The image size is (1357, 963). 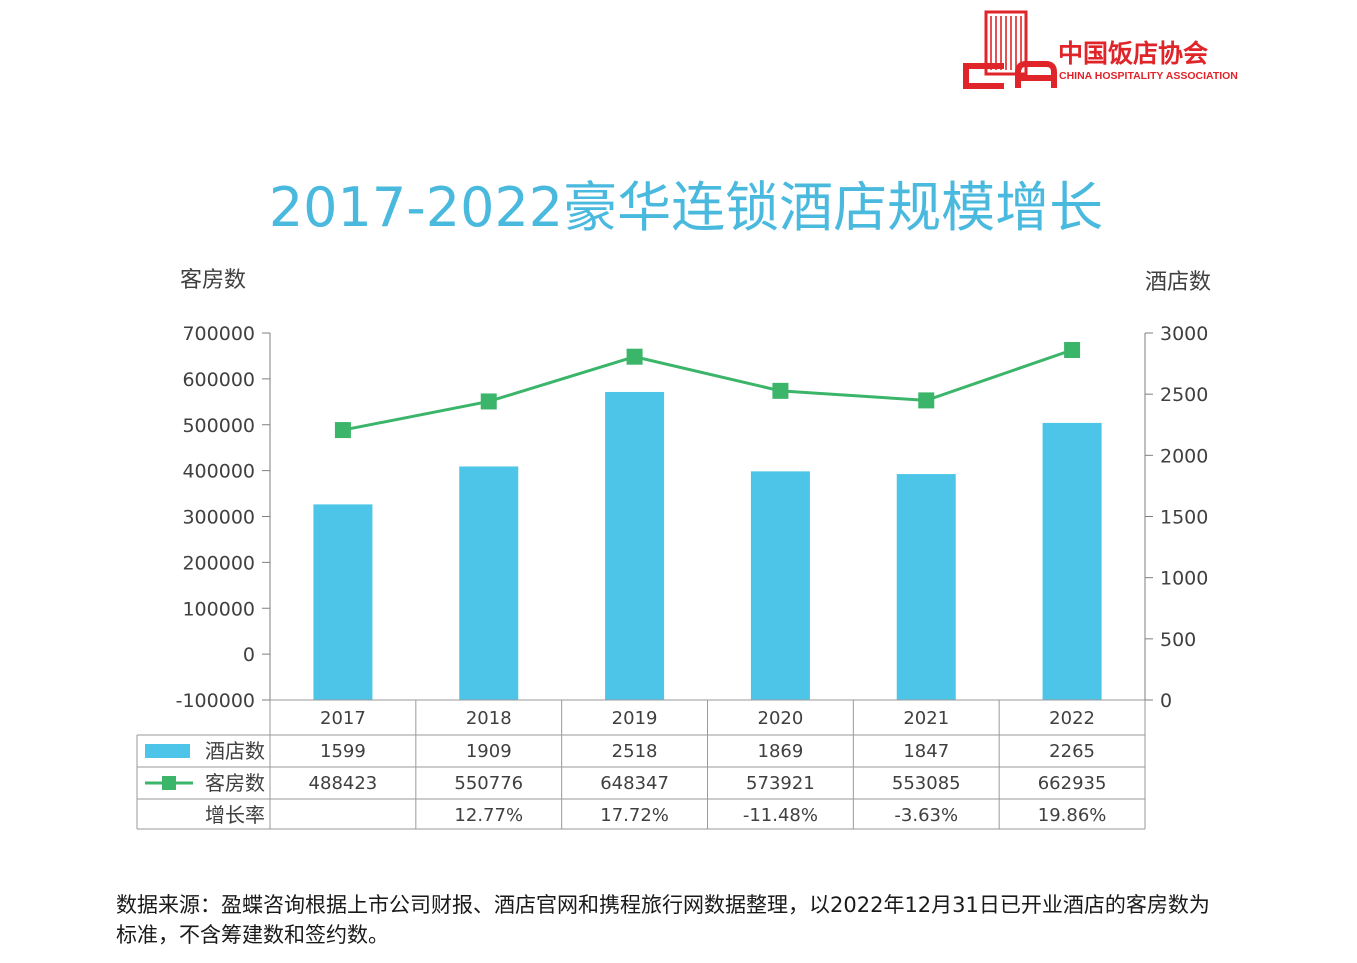 What do you see at coordinates (249, 655) in the screenshot?
I see `y-left-tick-label: 0` at bounding box center [249, 655].